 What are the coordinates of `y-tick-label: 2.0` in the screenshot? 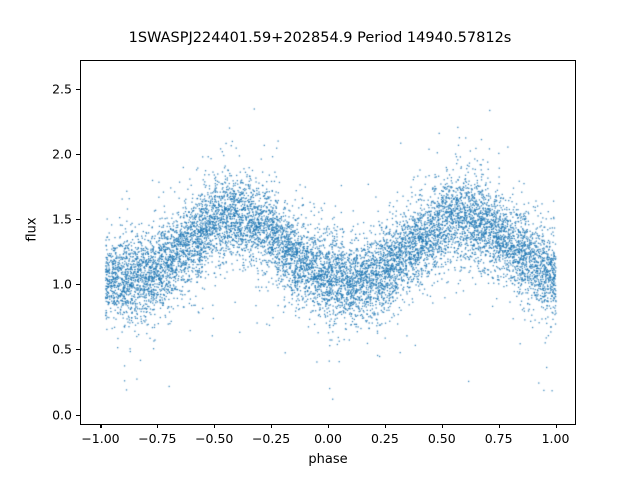 It's located at (62, 154).